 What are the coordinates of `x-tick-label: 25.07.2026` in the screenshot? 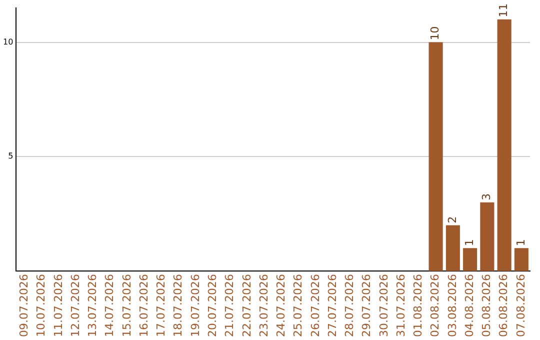 It's located at (298, 306).